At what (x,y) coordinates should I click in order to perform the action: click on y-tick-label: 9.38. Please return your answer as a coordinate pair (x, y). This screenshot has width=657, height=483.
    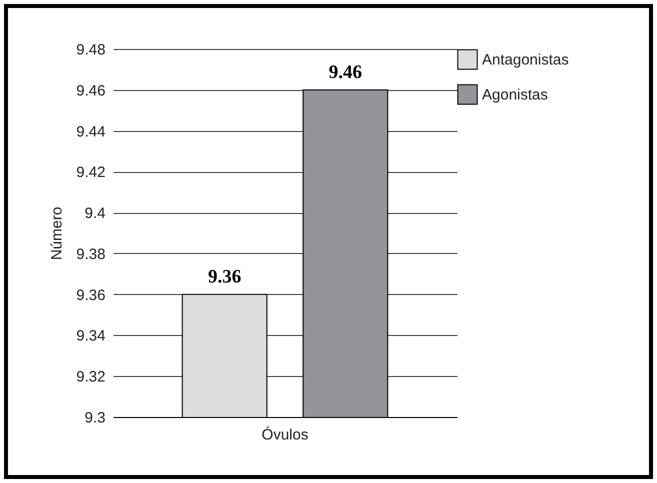
    Looking at the image, I should click on (91, 254).